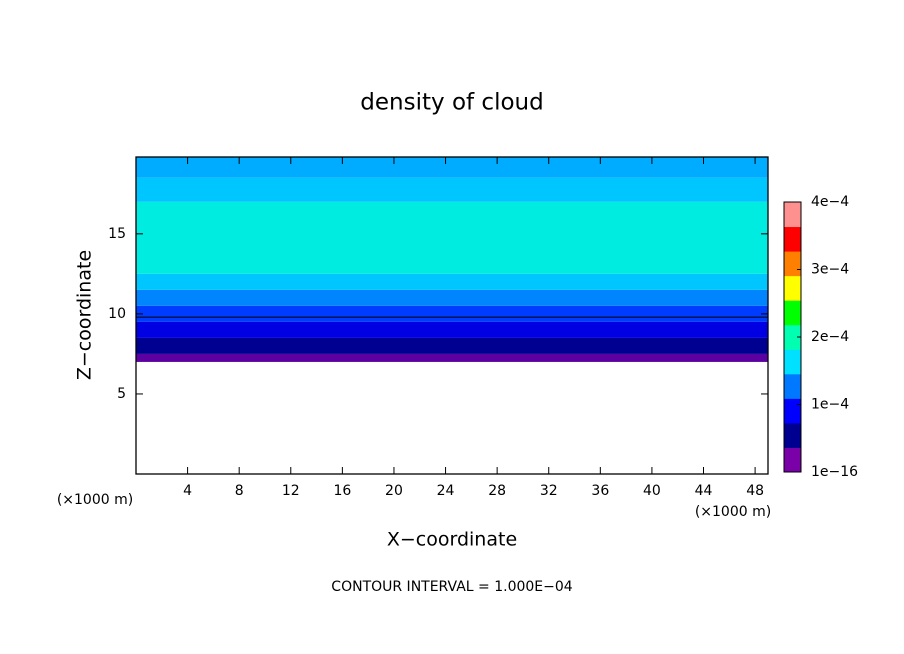 This screenshot has width=904, height=654. I want to click on y-tick-label: 15, so click(117, 234).